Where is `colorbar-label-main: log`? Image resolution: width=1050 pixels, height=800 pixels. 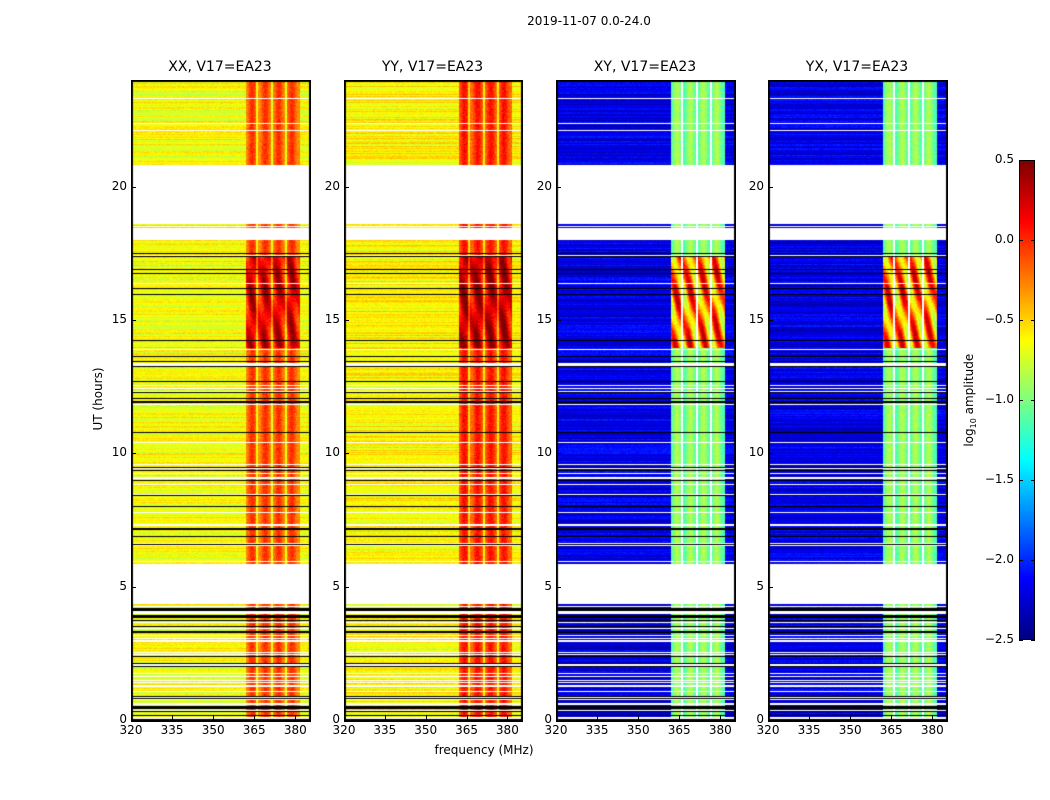
colorbar-label-main: log is located at coordinates (968, 437).